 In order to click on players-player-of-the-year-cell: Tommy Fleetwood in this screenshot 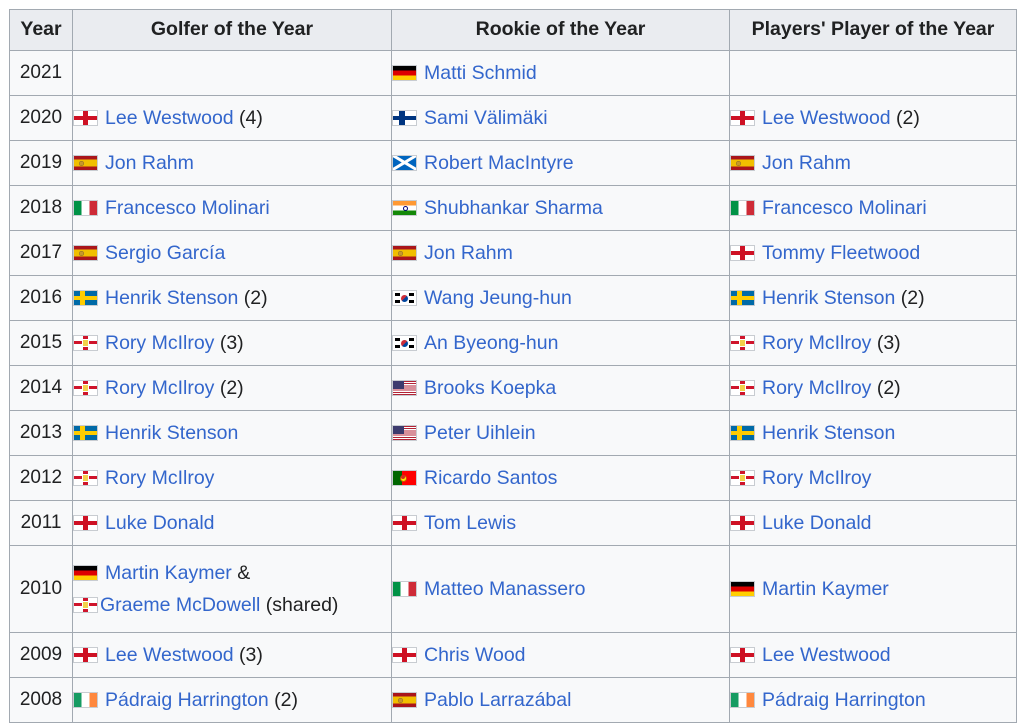, I will do `click(873, 253)`.